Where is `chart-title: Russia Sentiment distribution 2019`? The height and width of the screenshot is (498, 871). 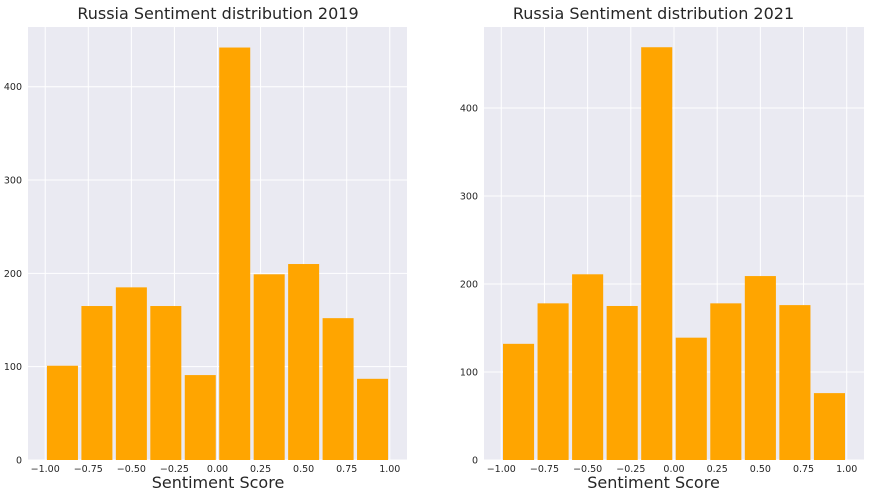 chart-title: Russia Sentiment distribution 2019 is located at coordinates (218, 13).